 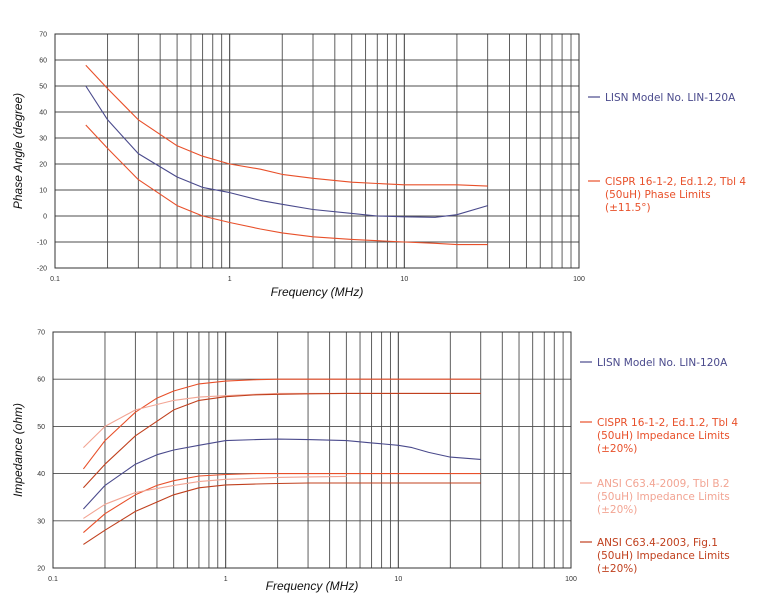 I want to click on y-tick-label: 0, so click(x=45, y=217).